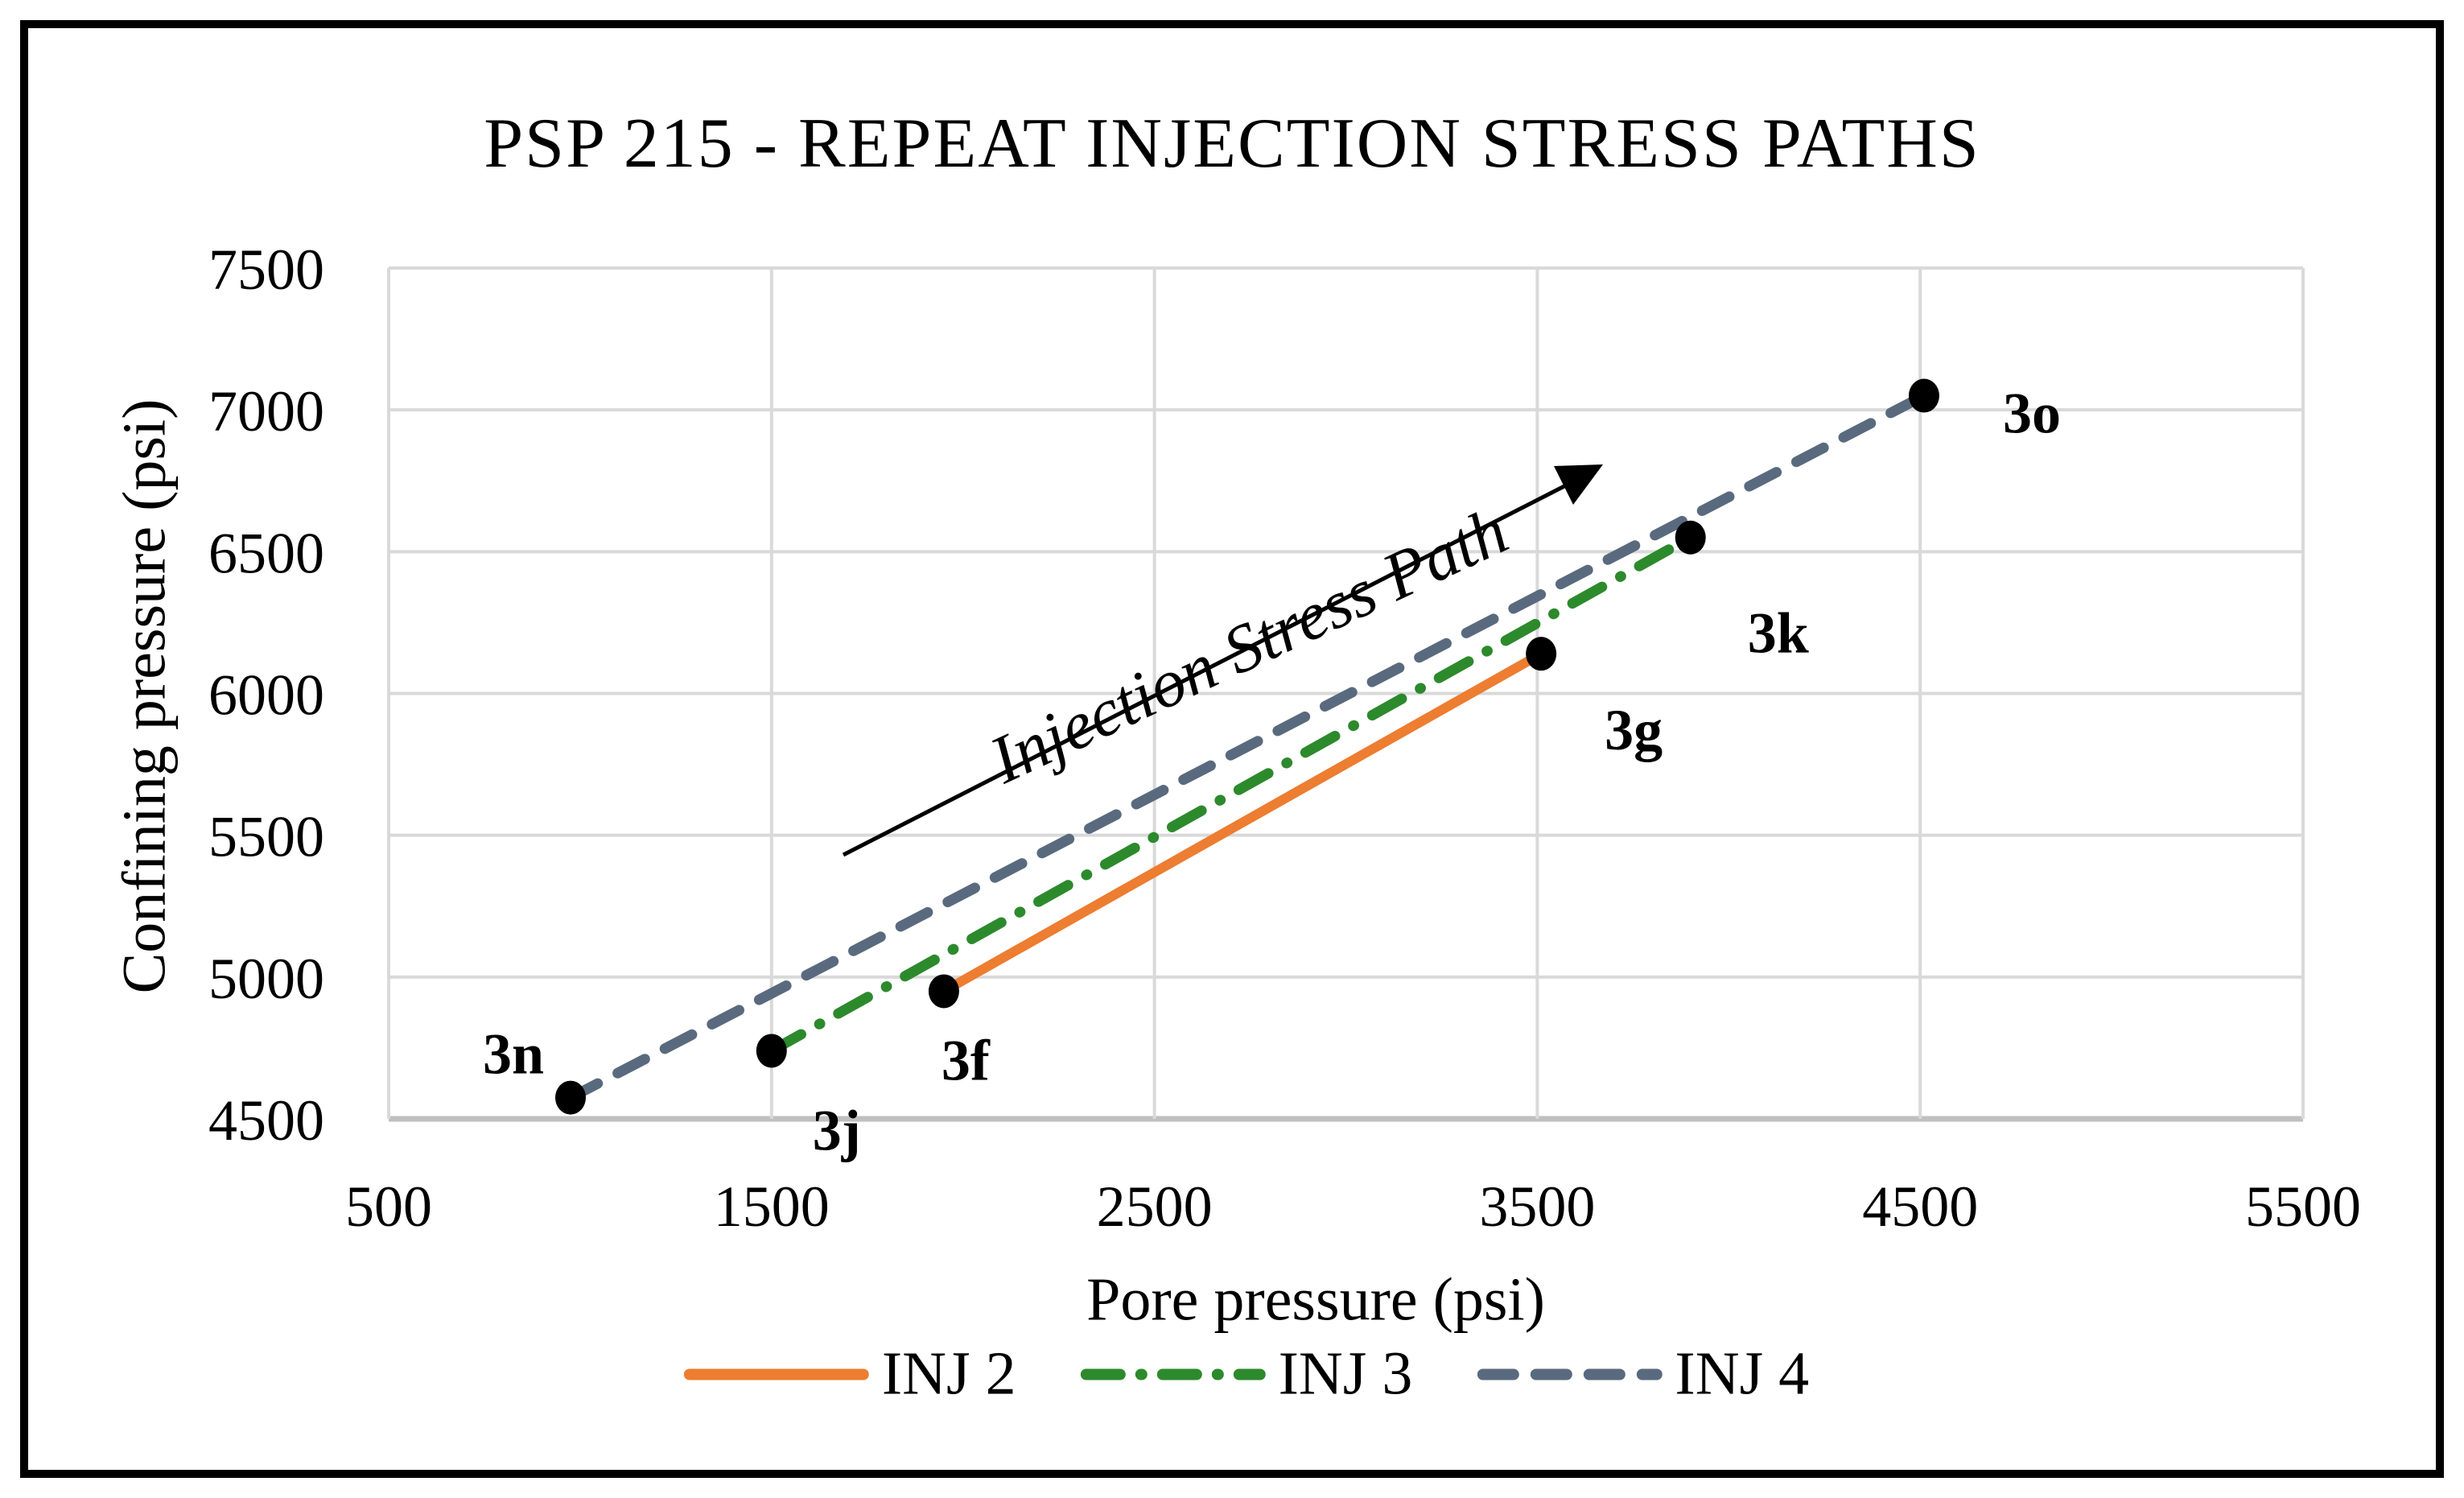 The width and height of the screenshot is (2464, 1498). I want to click on y-tick-label-4500: 4500, so click(266, 1120).